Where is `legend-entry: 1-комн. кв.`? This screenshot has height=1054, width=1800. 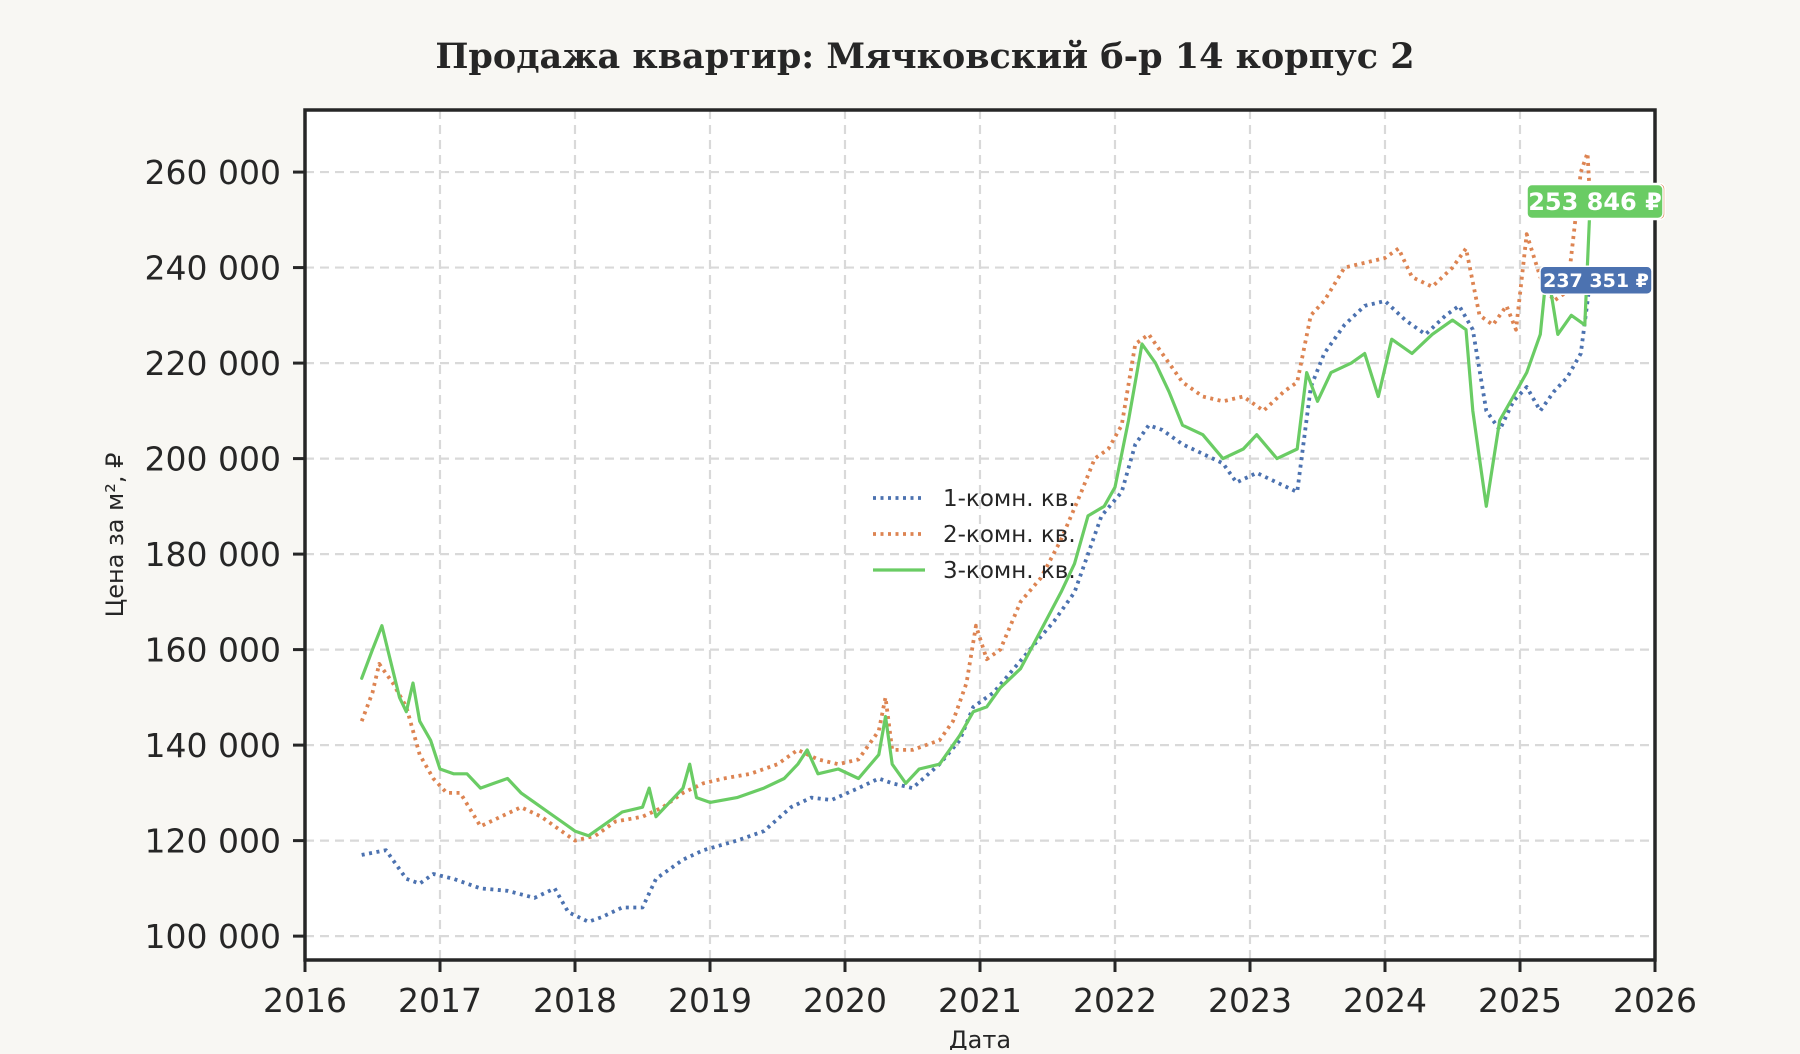
legend-entry: 1-комн. кв. is located at coordinates (974, 499).